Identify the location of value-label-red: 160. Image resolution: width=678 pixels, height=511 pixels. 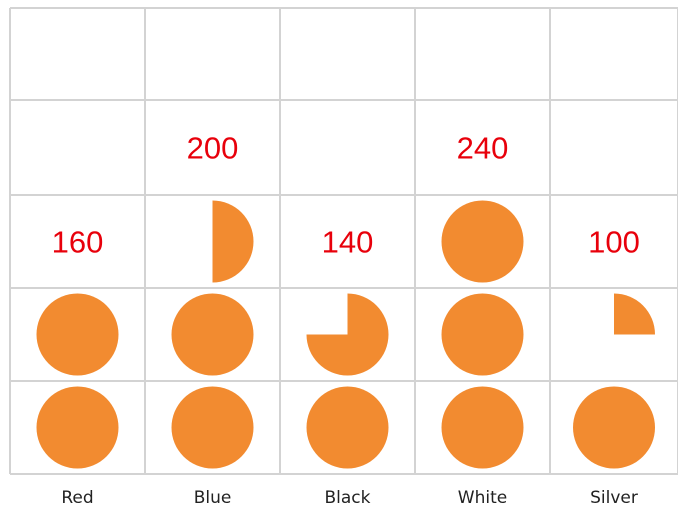
(78, 242).